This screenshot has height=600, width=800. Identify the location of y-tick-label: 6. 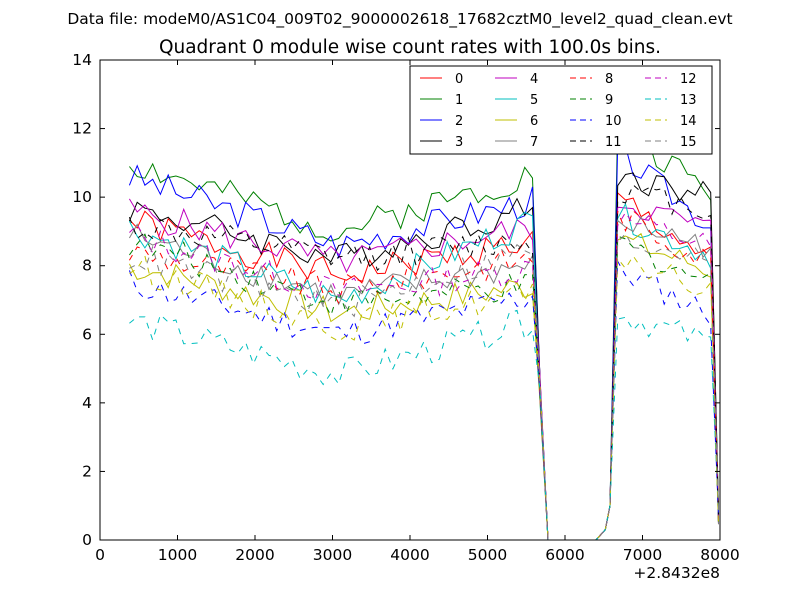
(87, 334).